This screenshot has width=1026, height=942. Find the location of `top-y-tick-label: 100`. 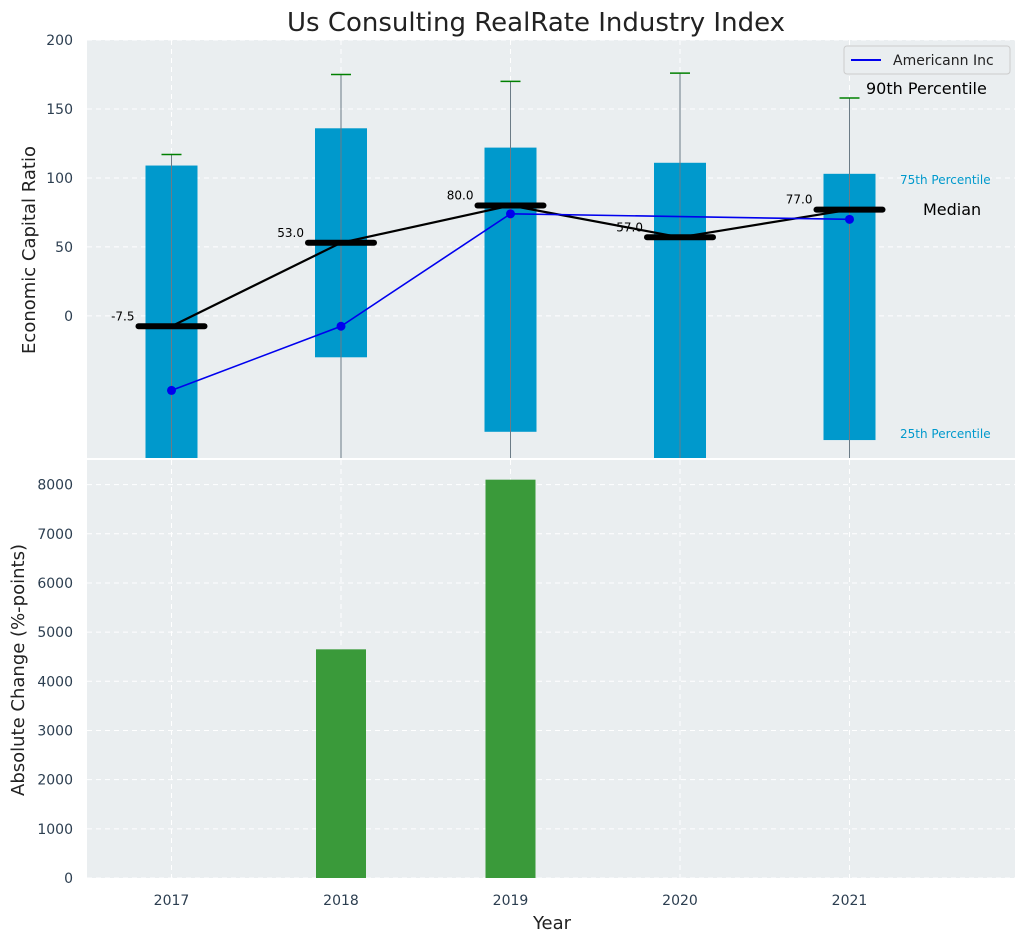

top-y-tick-label: 100 is located at coordinates (59, 179).